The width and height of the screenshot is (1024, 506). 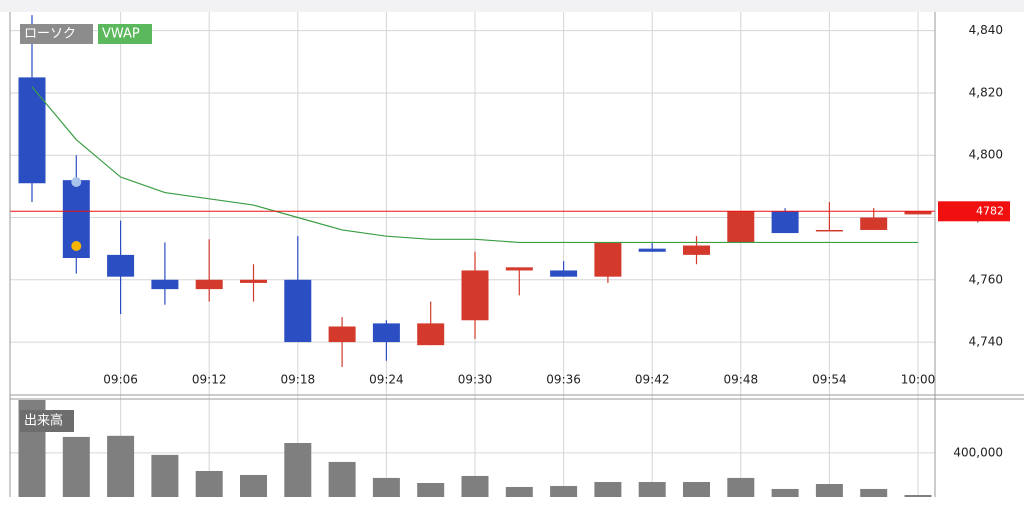 What do you see at coordinates (978, 452) in the screenshot?
I see `y-tick-label: 400,000` at bounding box center [978, 452].